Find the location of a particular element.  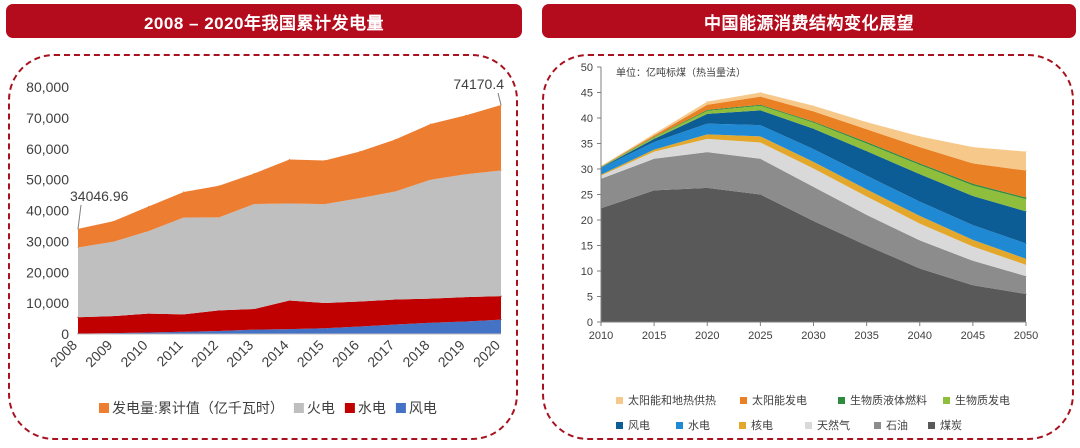

y-tick-label: 50,000 is located at coordinates (47, 180).